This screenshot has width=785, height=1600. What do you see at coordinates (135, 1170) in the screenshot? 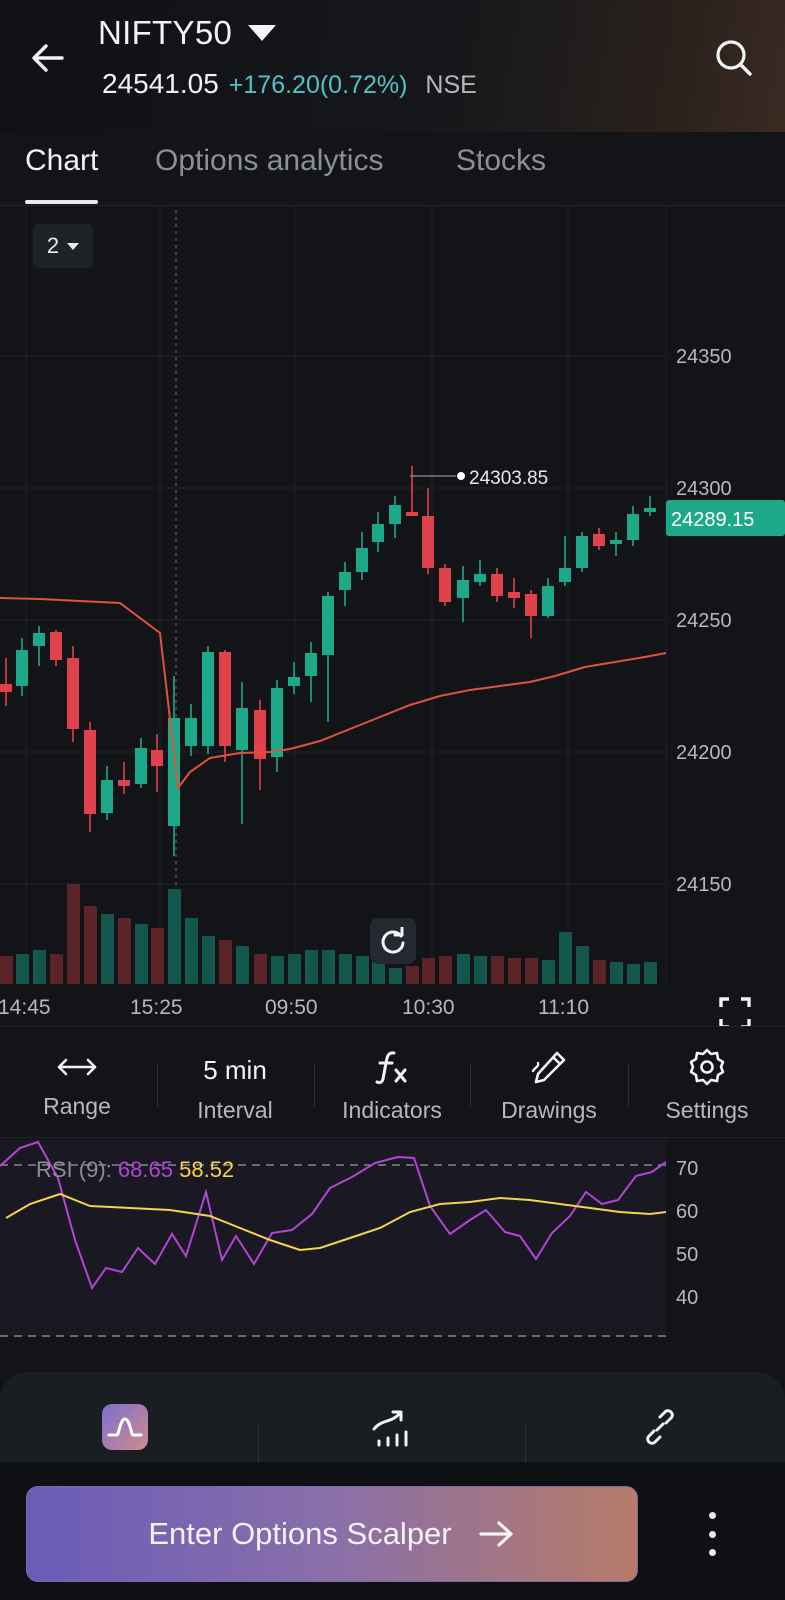
I see `rsi-legend: RSI (9): 68.65 58.52` at bounding box center [135, 1170].